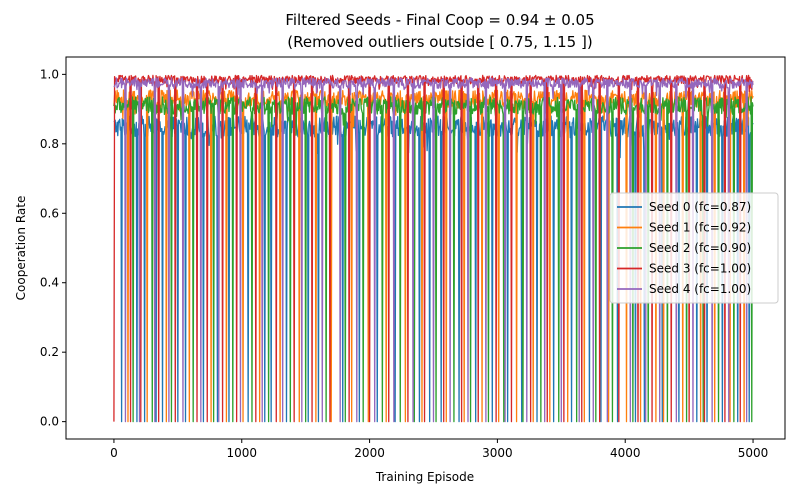  What do you see at coordinates (49, 144) in the screenshot?
I see `y-tick-label: 0.8` at bounding box center [49, 144].